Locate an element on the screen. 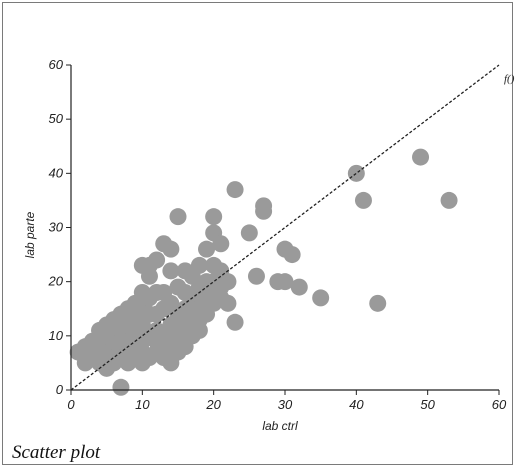 This screenshot has height=469, width=517. x-tick-label: 10 is located at coordinates (142, 404).